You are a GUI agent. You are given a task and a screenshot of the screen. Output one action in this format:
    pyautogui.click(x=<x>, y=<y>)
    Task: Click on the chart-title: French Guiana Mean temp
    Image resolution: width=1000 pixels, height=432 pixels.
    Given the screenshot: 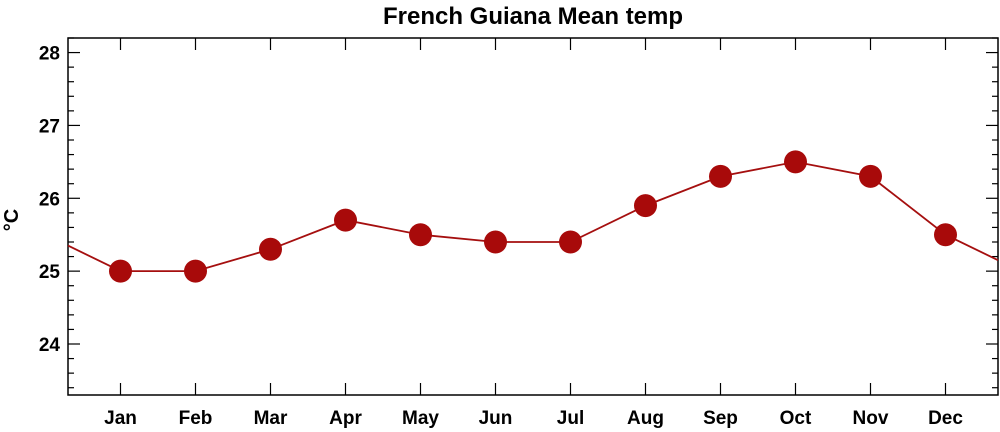 What is the action you would take?
    pyautogui.click(x=533, y=16)
    